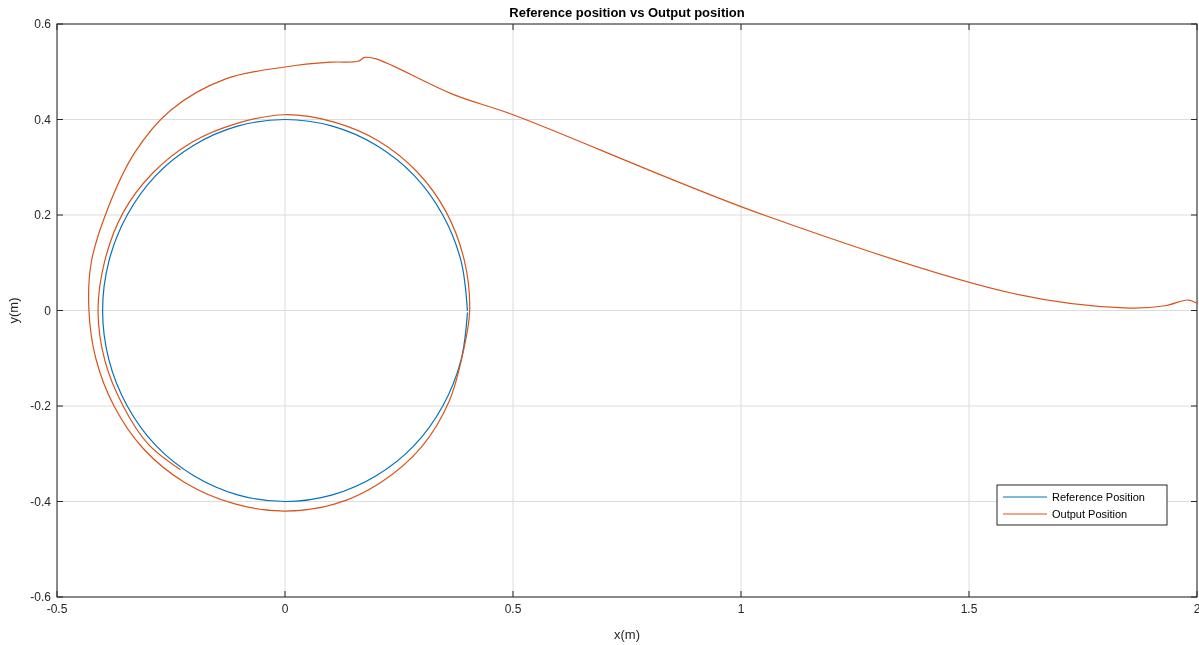 Image resolution: width=1199 pixels, height=645 pixels. Describe the element at coordinates (43, 119) in the screenshot. I see `y-tick-label: 0.4` at that location.